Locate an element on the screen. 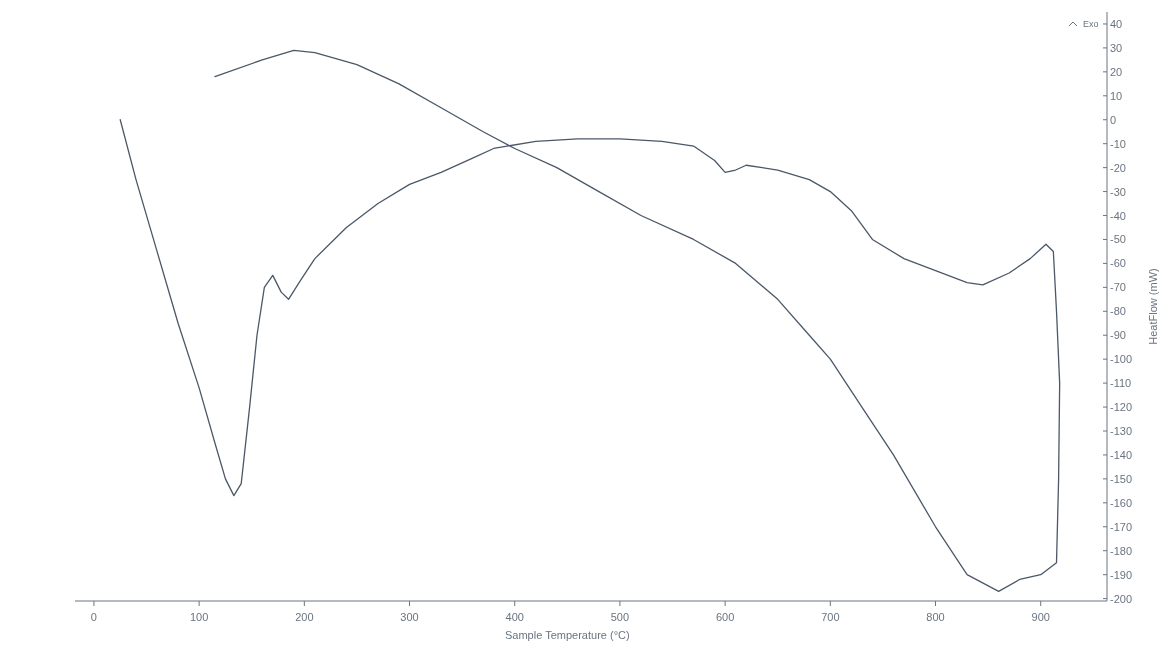  y-tick-label: -120 is located at coordinates (1121, 407).